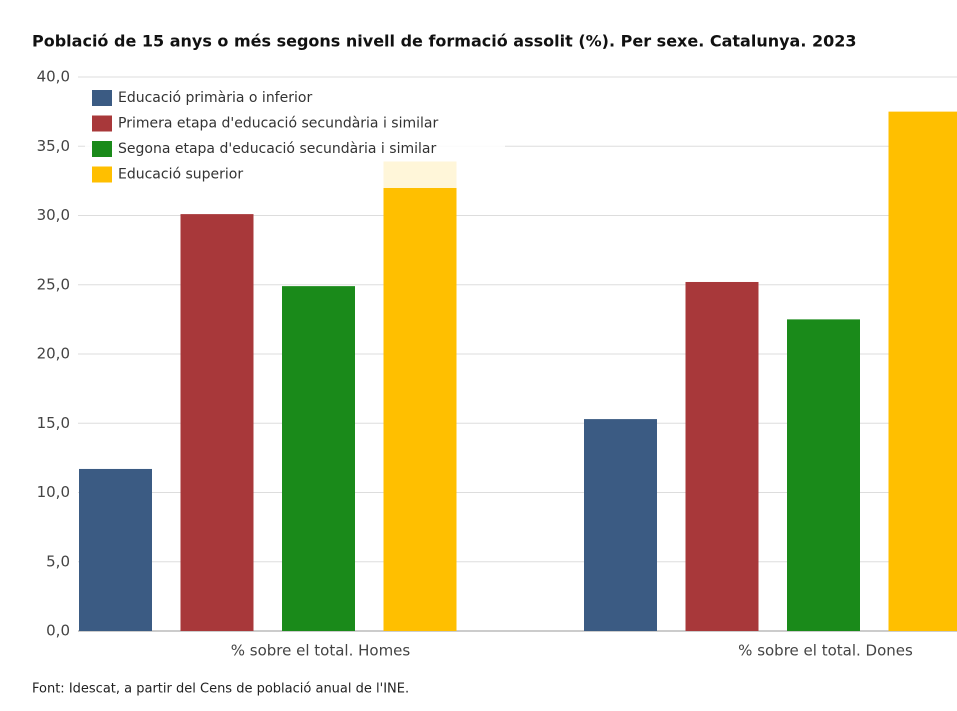 This screenshot has width=957, height=711. What do you see at coordinates (53, 354) in the screenshot?
I see `y-tick-label: 20,0` at bounding box center [53, 354].